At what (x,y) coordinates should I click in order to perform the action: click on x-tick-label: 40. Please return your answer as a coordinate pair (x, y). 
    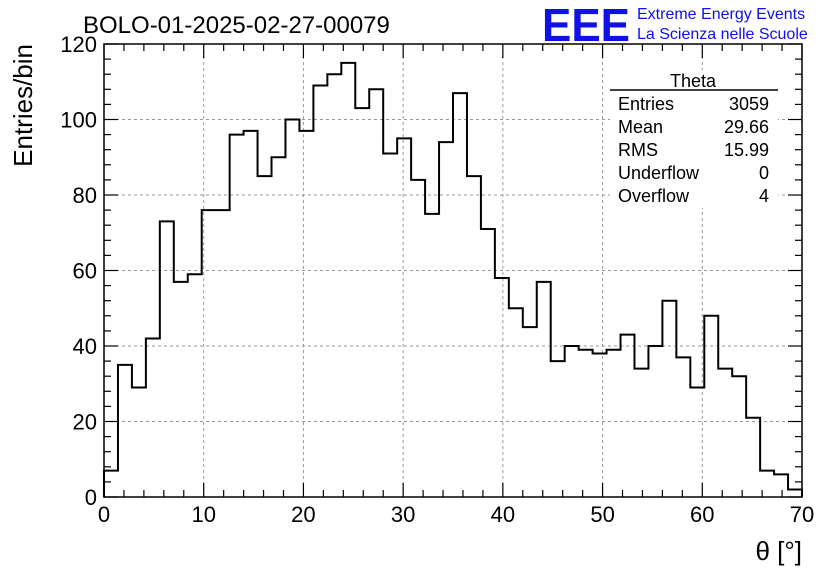
    Looking at the image, I should click on (503, 514).